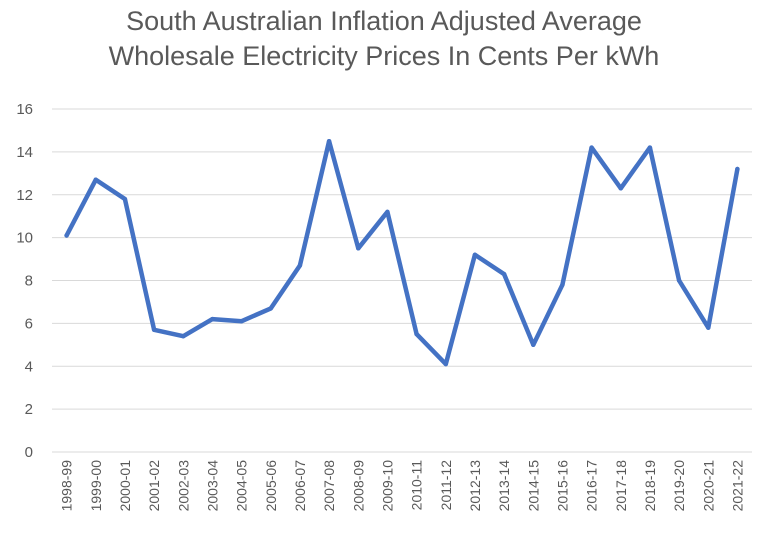 The height and width of the screenshot is (549, 768). Describe the element at coordinates (212, 486) in the screenshot. I see `x-tick-label: 2003-04` at that location.